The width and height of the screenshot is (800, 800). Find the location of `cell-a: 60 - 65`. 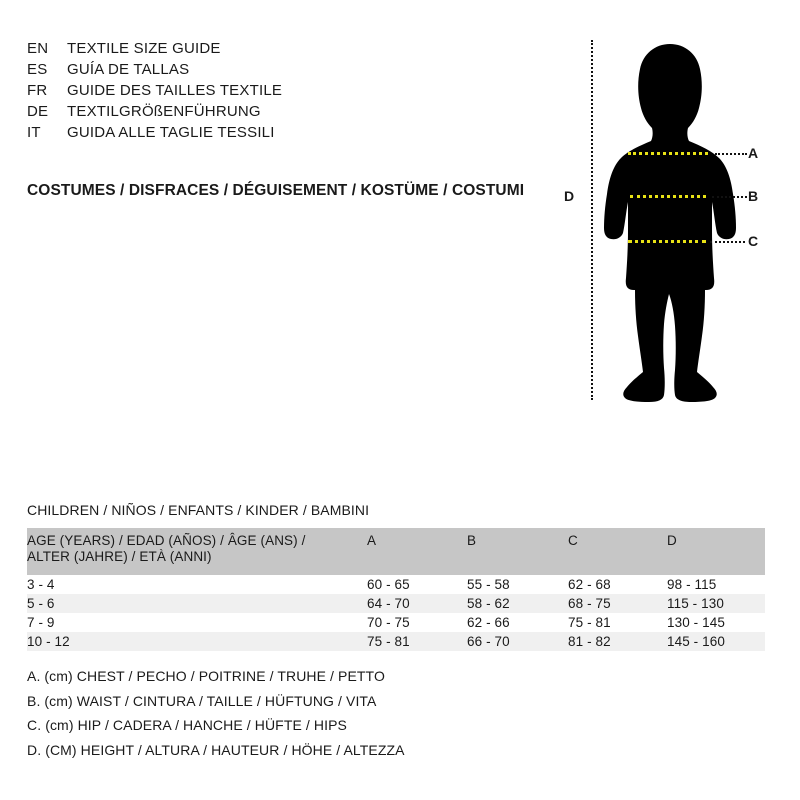

cell-a: 60 - 65 is located at coordinates (388, 584).